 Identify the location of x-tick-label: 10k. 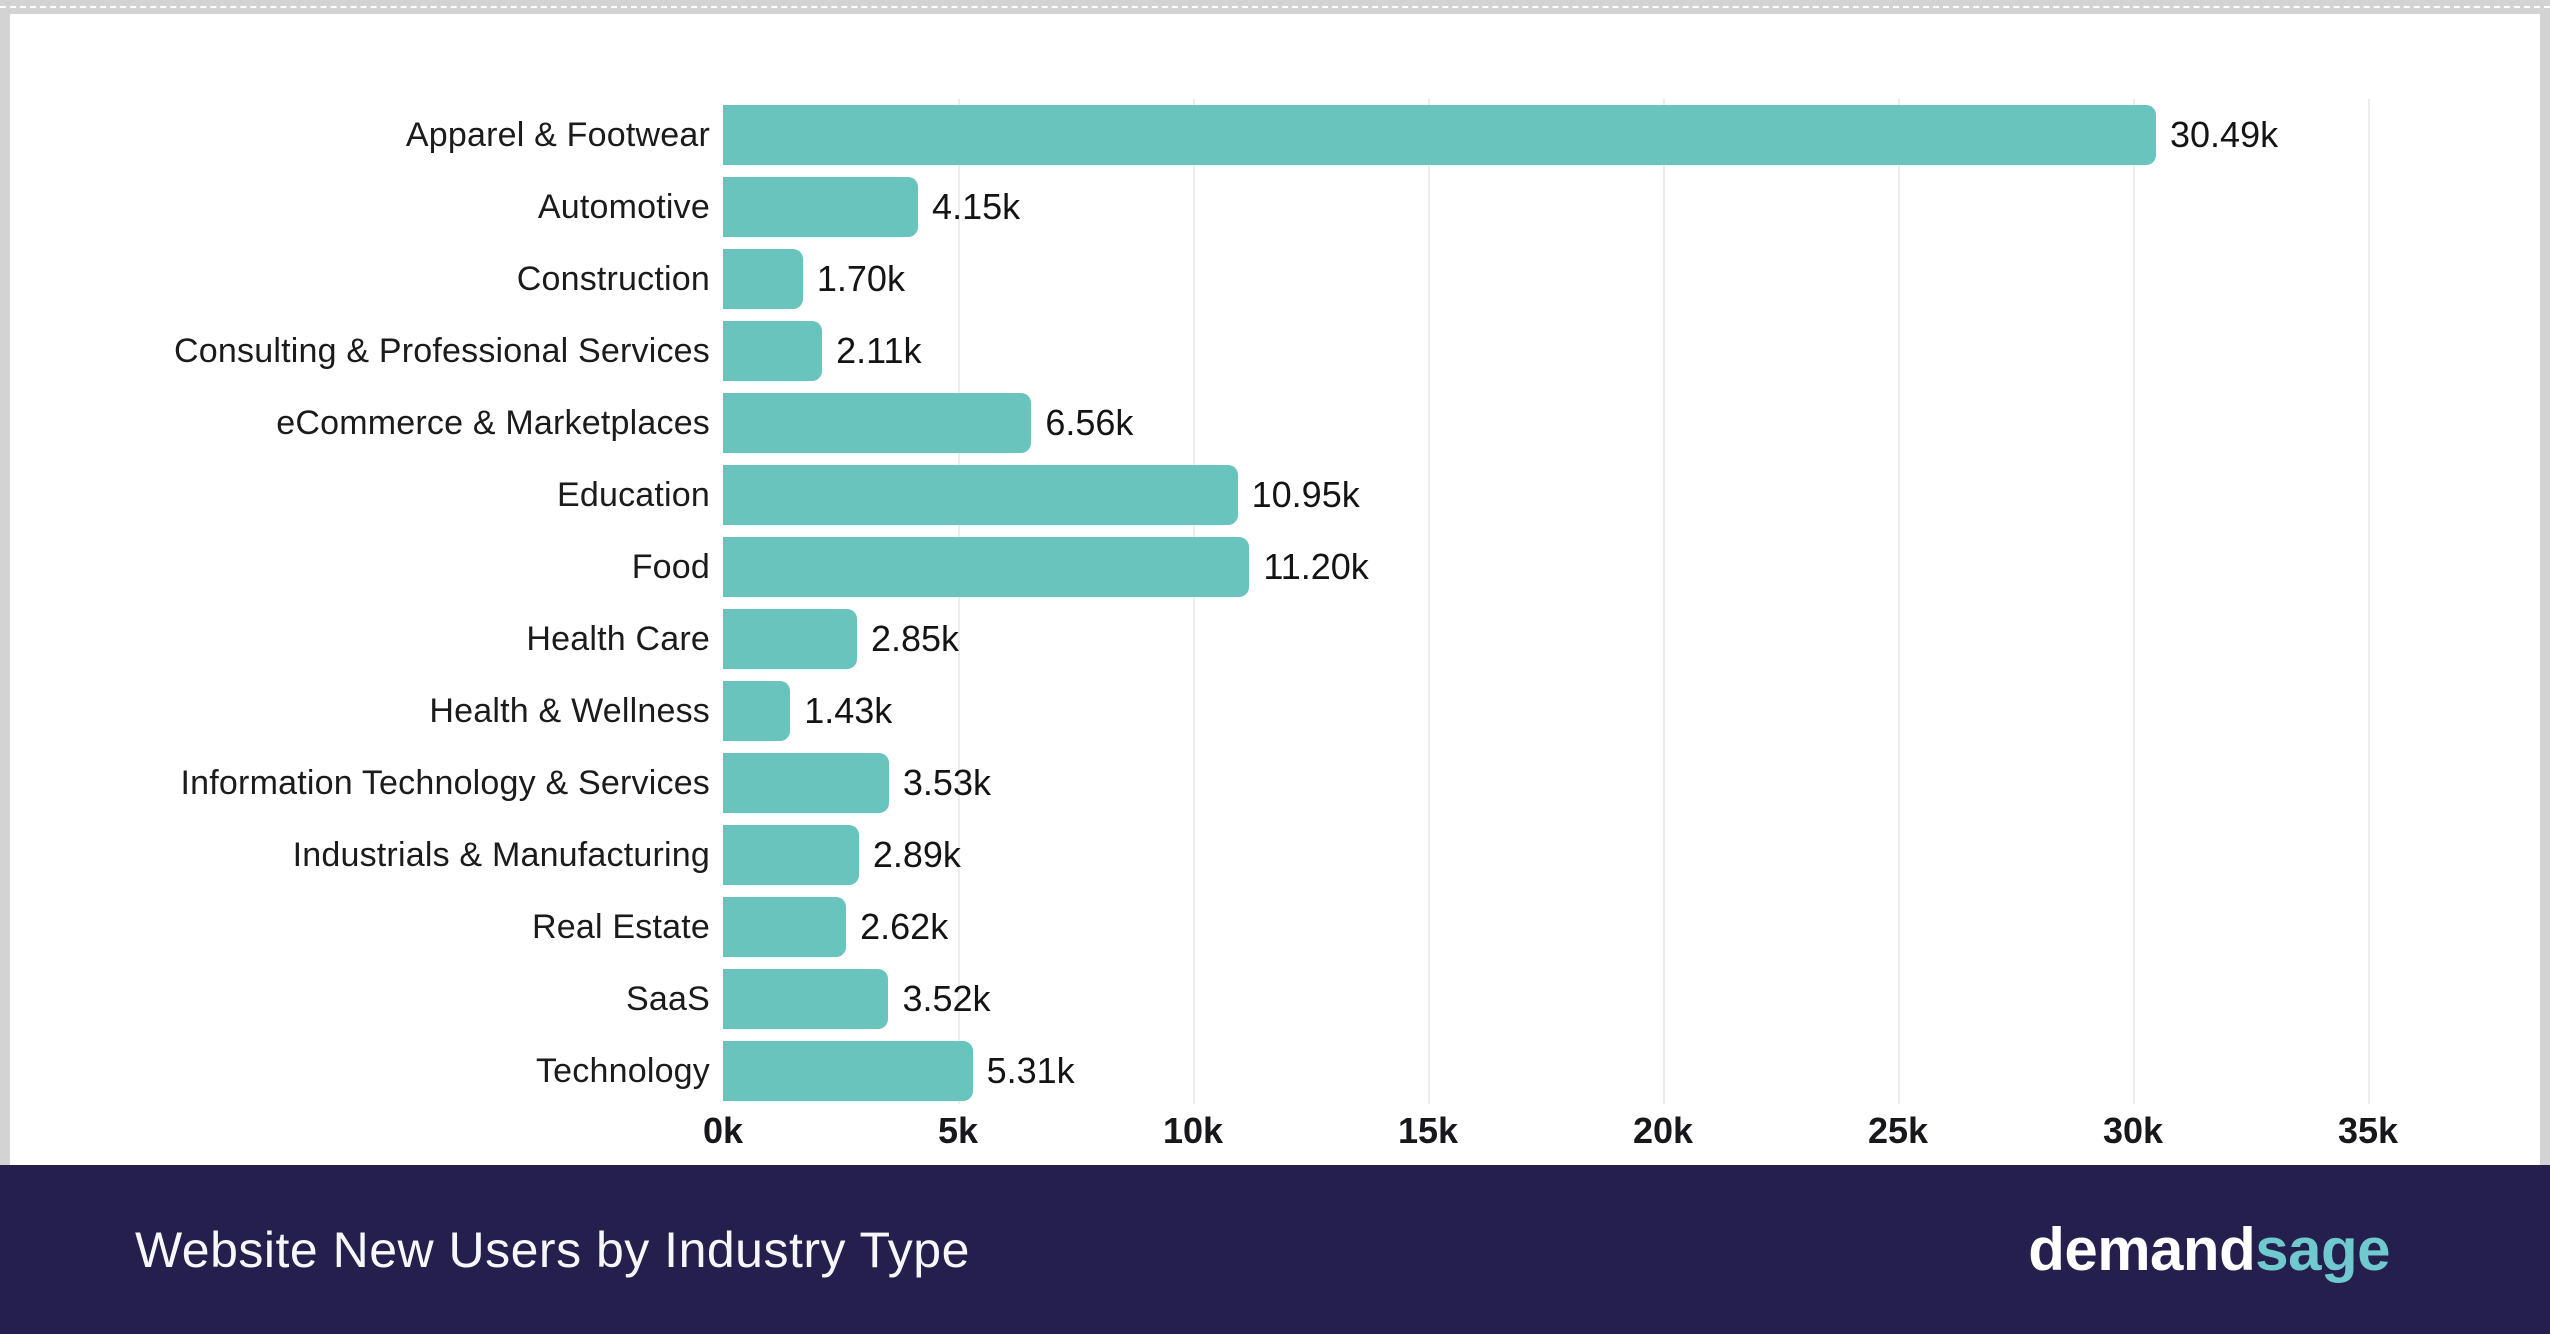
(1193, 1130).